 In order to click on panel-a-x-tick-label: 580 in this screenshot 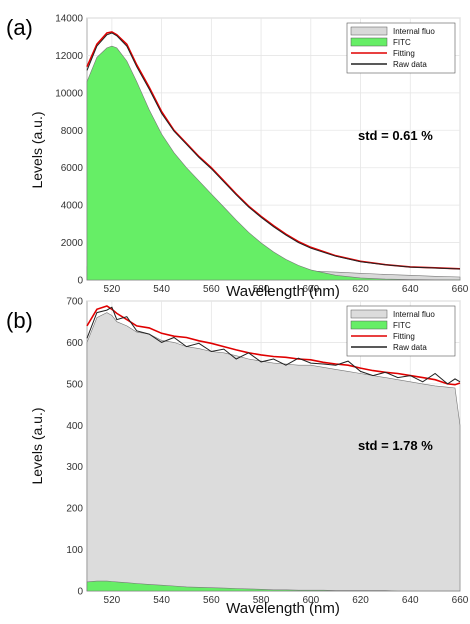, I will do `click(261, 289)`.